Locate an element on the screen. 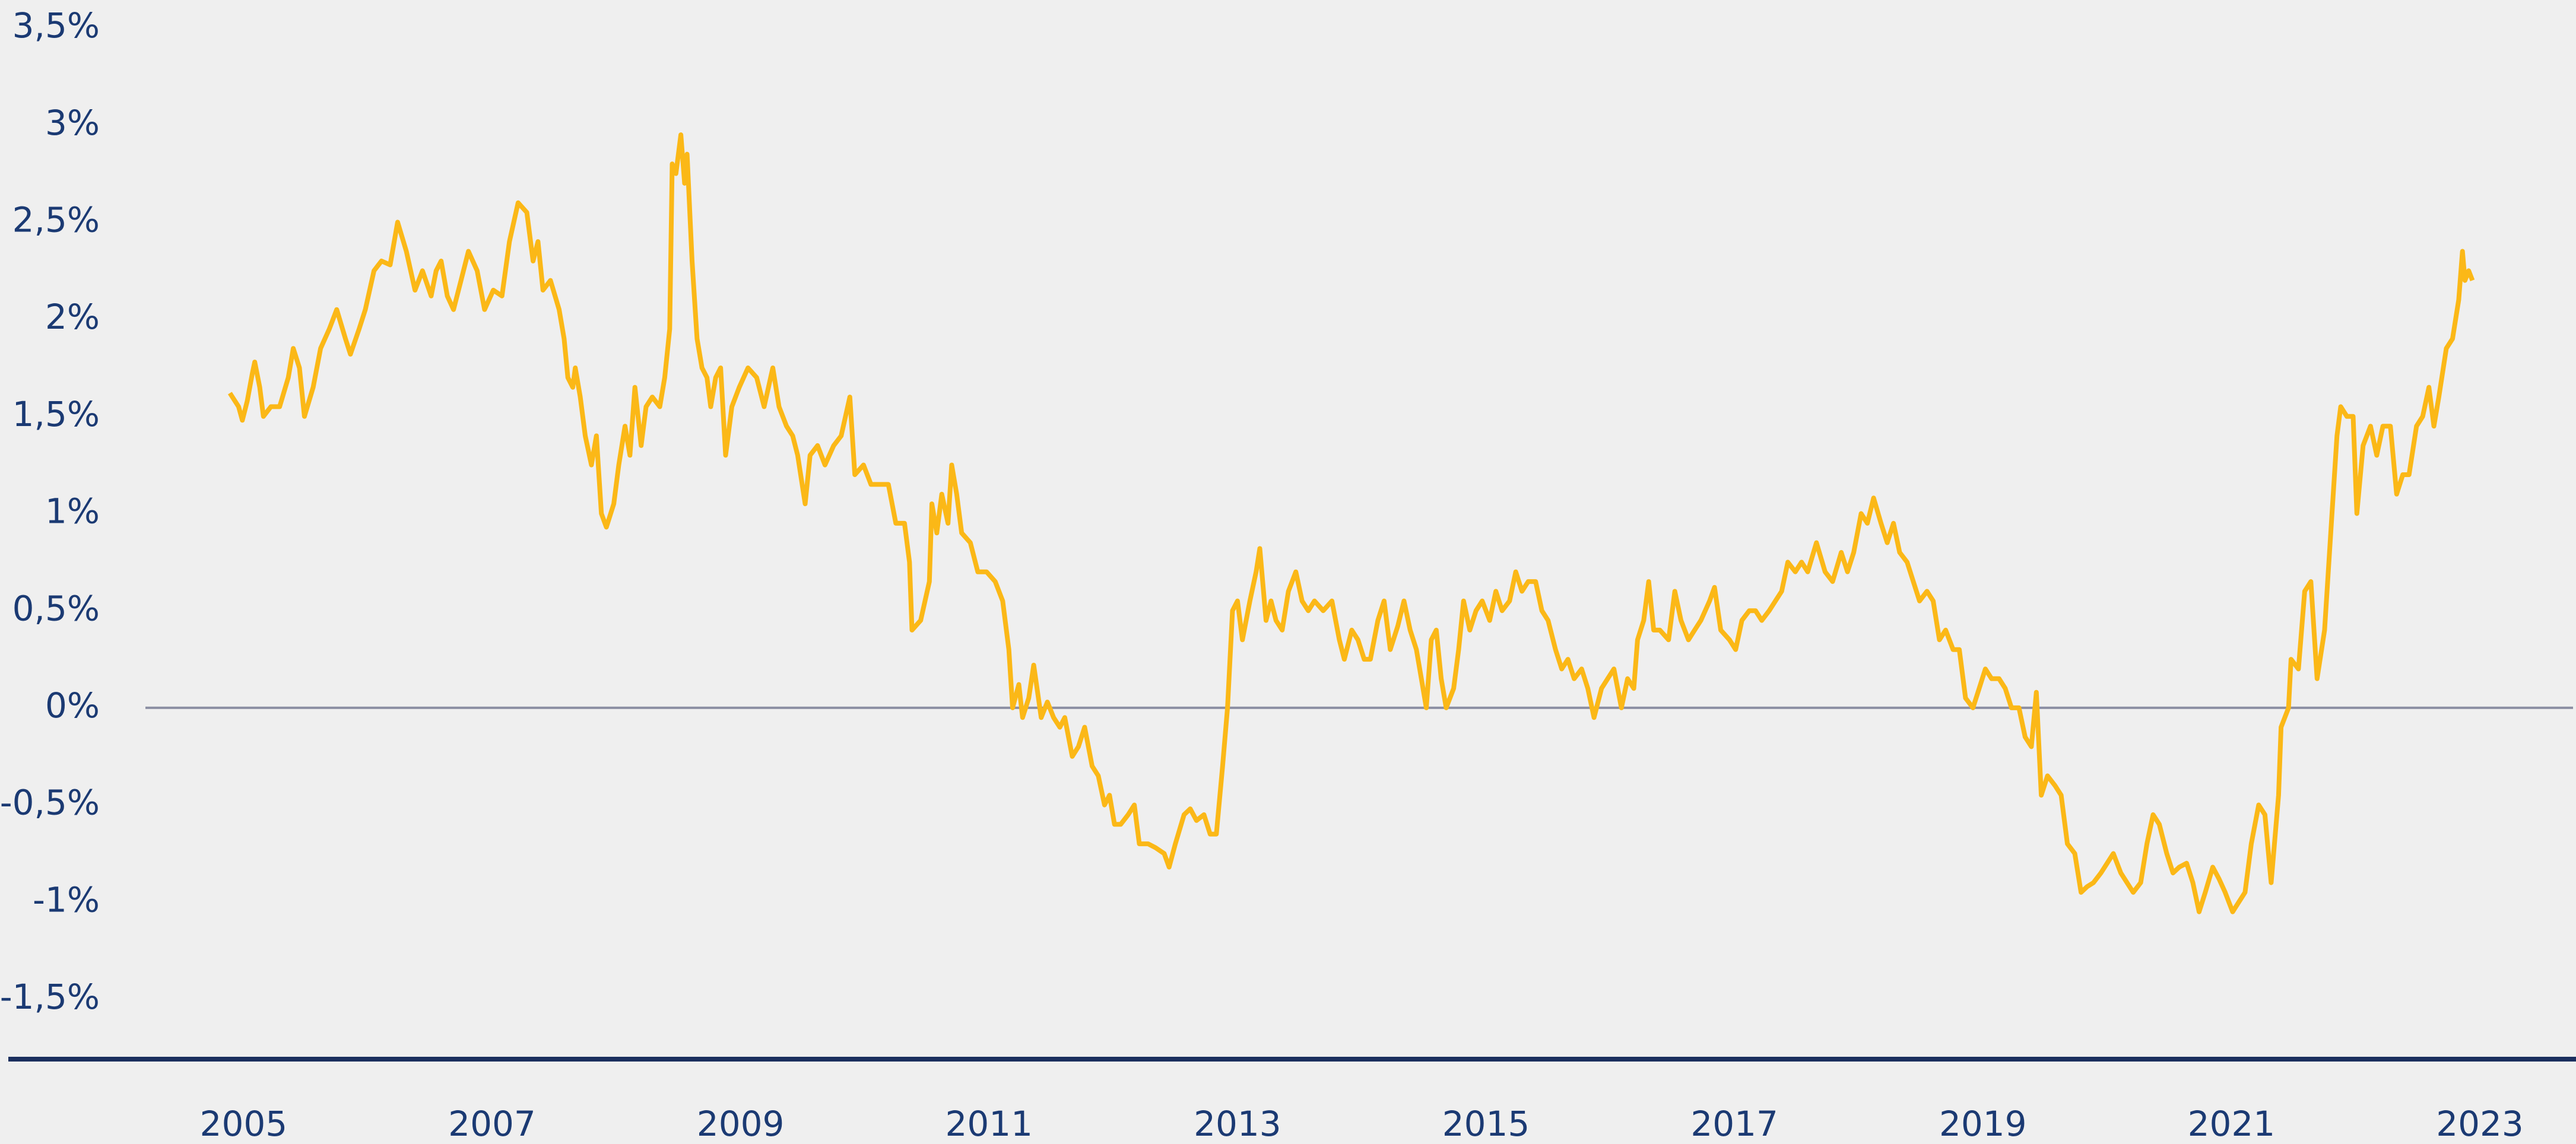 The width and height of the screenshot is (2576, 1144). x-tick-label: 2011 is located at coordinates (989, 1124).